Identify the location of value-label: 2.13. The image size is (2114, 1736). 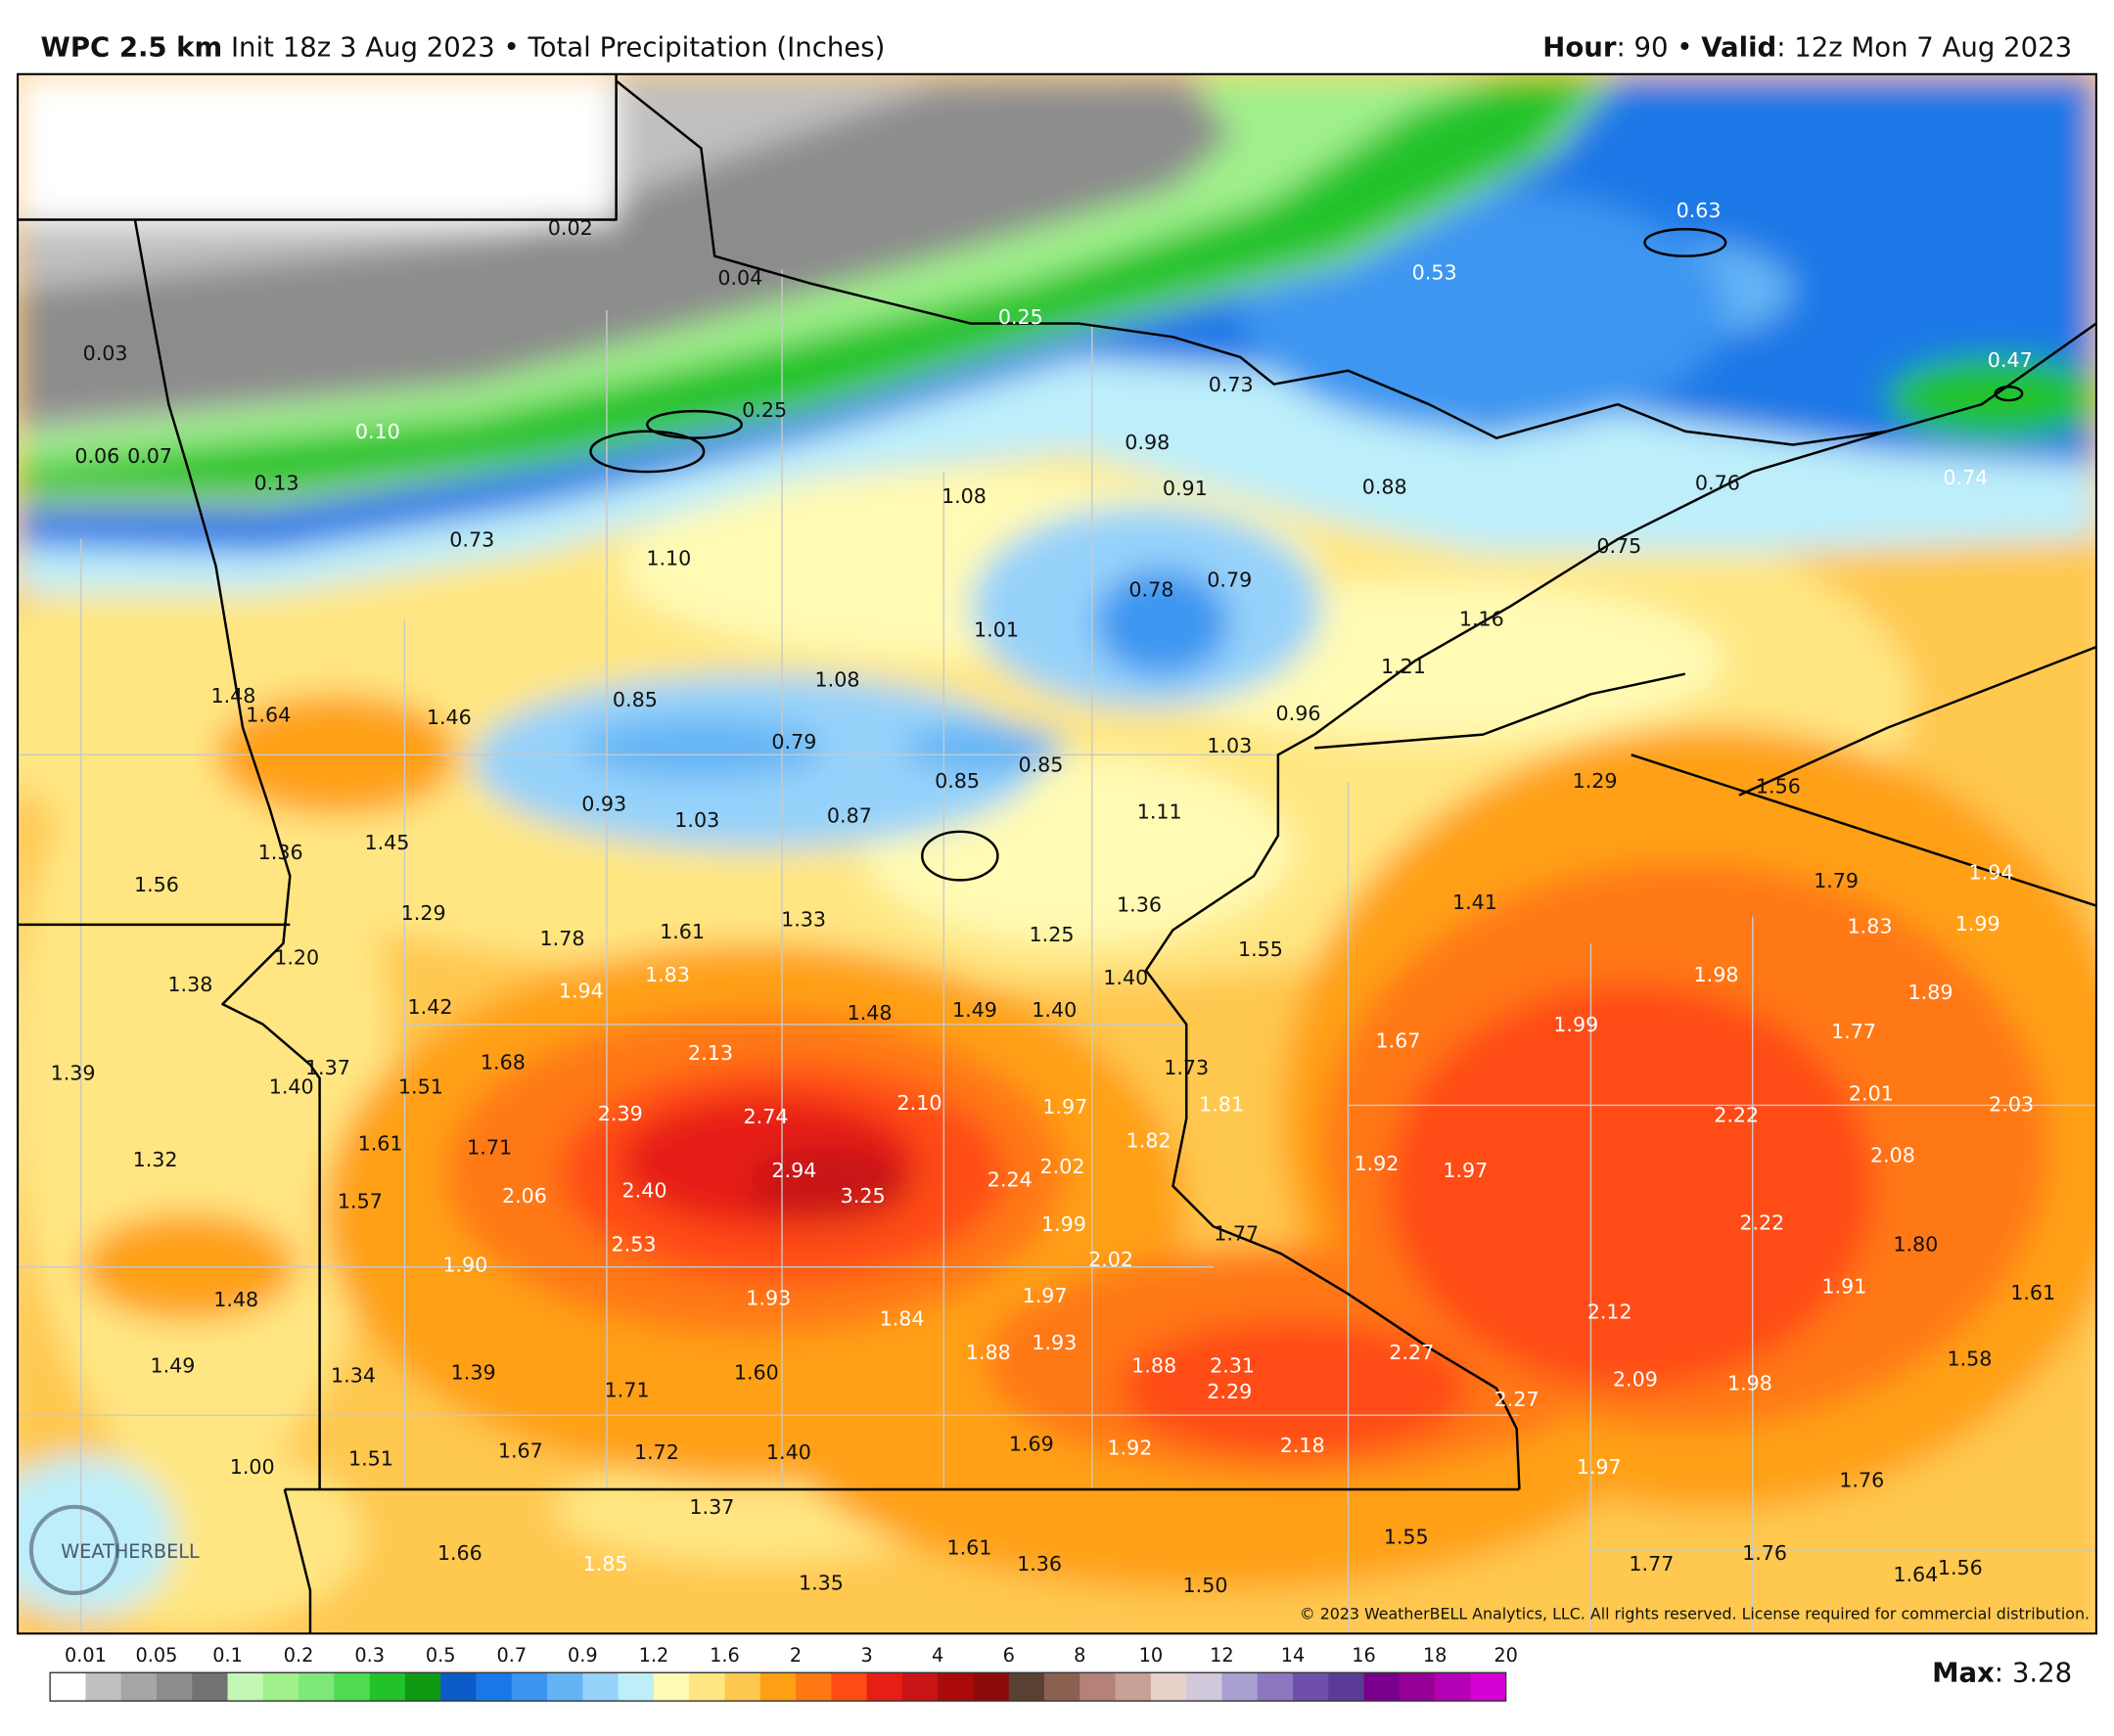
(711, 1053).